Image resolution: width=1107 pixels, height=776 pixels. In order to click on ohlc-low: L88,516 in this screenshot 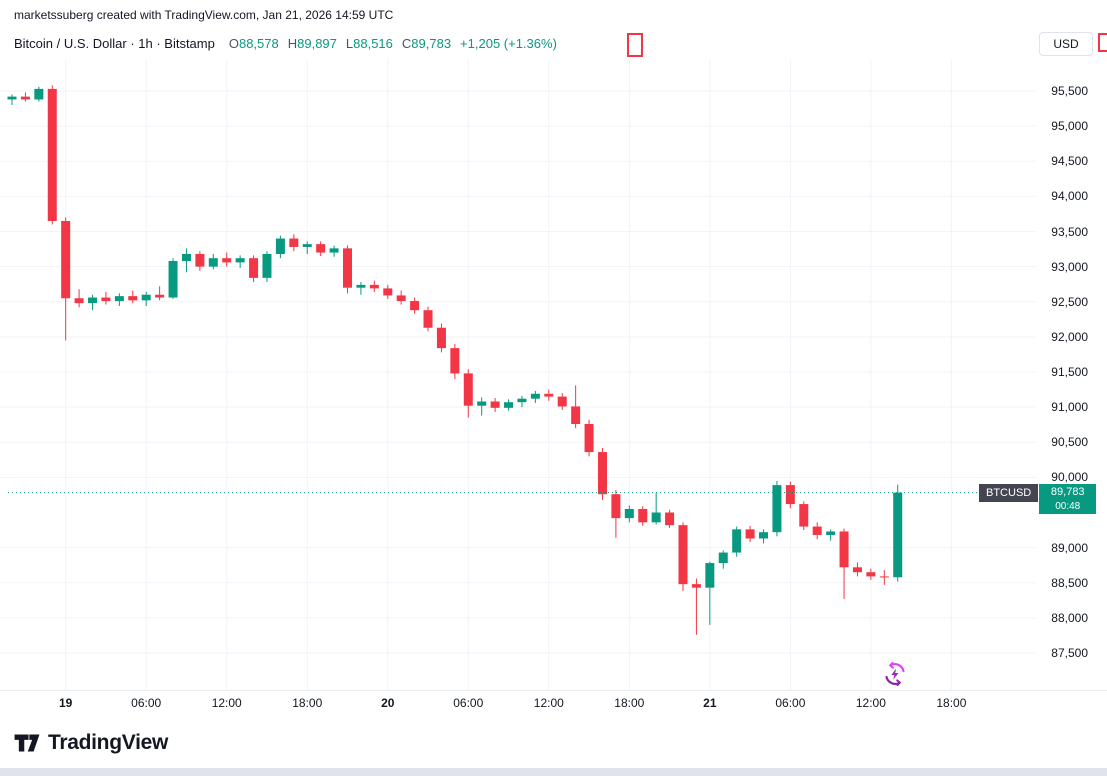, I will do `click(369, 43)`.